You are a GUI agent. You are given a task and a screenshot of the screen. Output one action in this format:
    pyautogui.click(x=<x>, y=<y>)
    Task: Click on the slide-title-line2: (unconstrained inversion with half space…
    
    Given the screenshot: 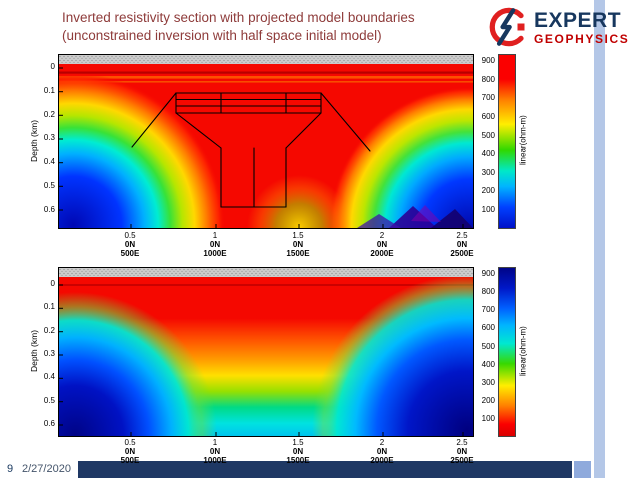 What is the action you would take?
    pyautogui.click(x=222, y=36)
    